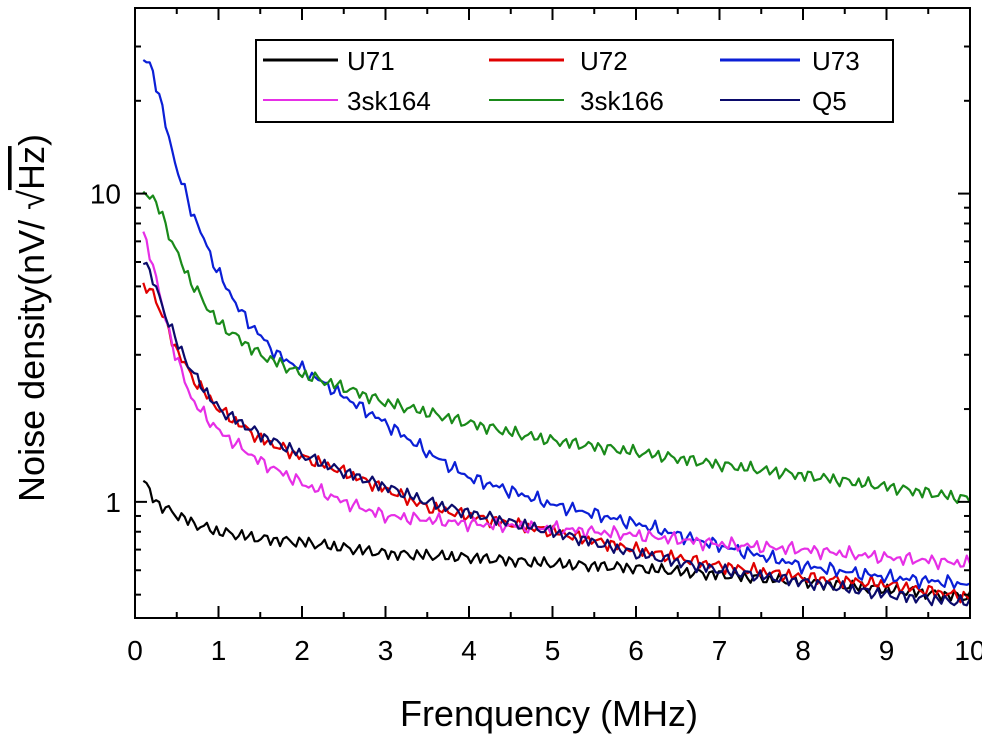 Image resolution: width=982 pixels, height=742 pixels. What do you see at coordinates (553, 650) in the screenshot?
I see `x-tick-label: 5` at bounding box center [553, 650].